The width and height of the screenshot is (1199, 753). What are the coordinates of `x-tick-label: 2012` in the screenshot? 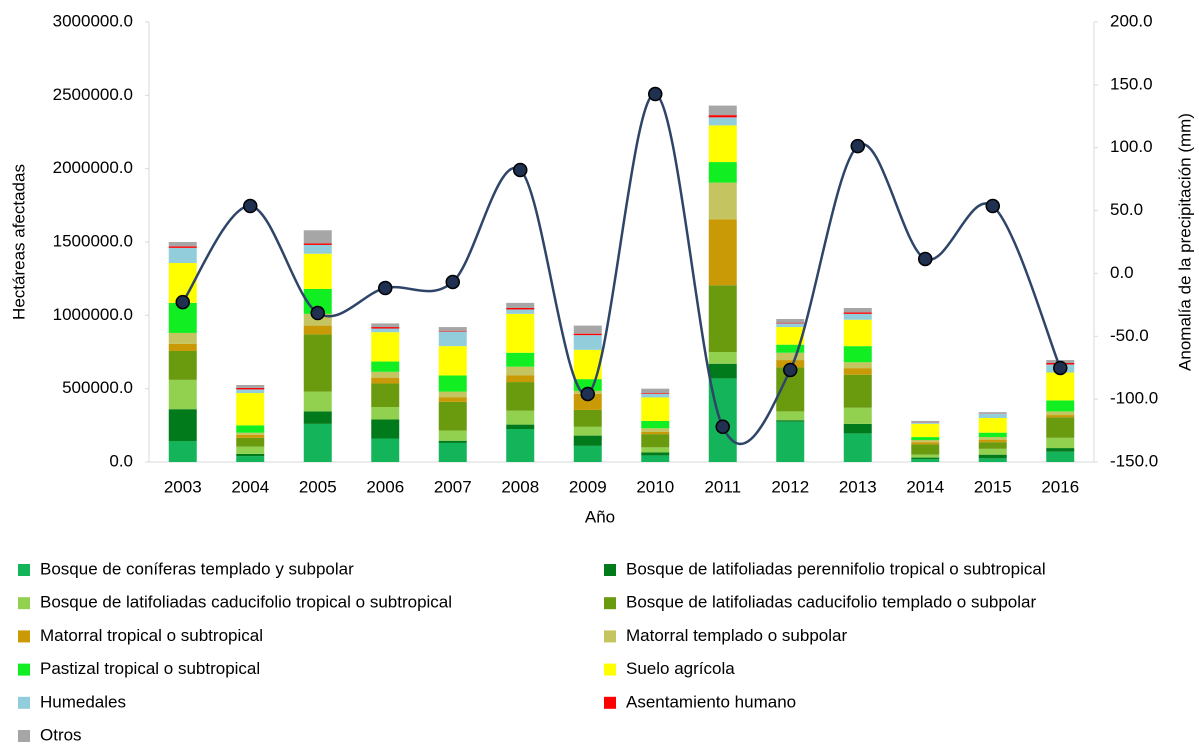 It's located at (790, 486).